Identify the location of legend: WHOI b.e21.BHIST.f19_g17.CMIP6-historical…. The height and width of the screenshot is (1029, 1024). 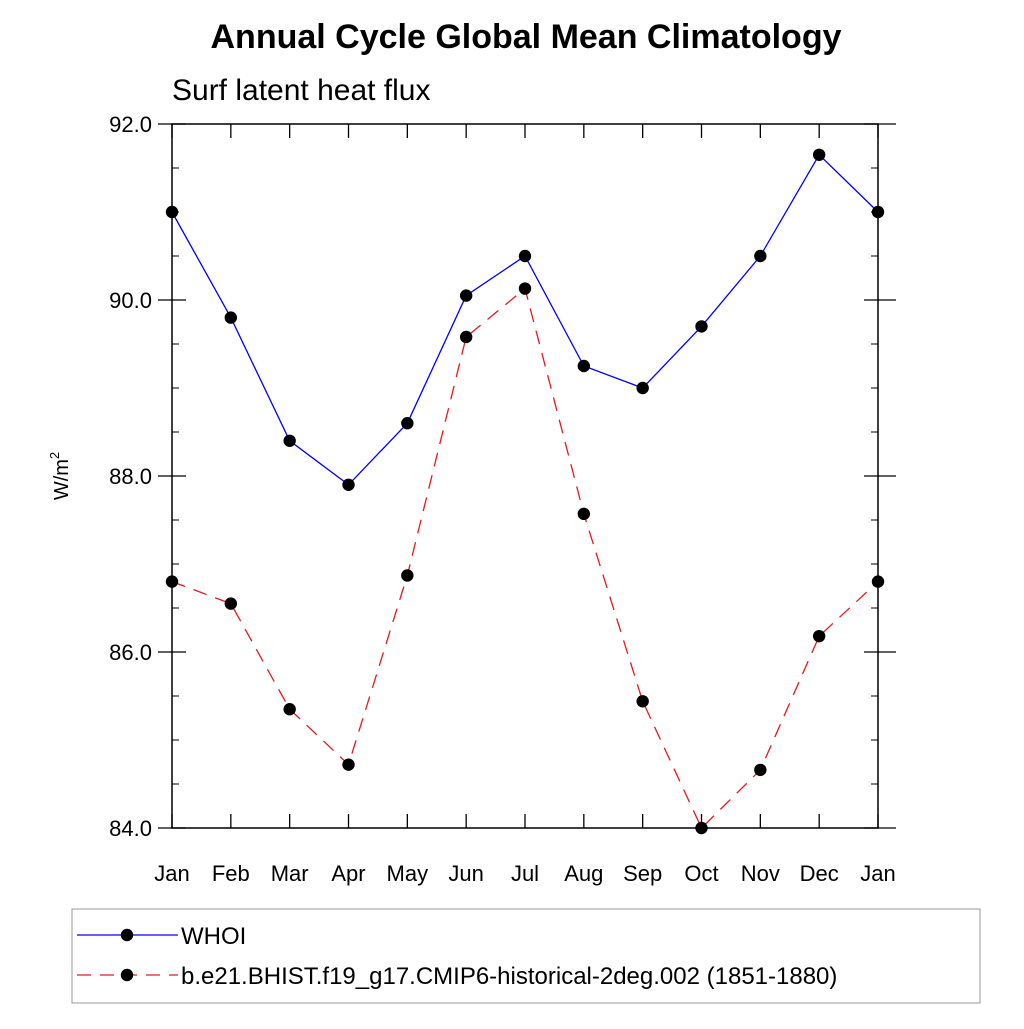
(526, 956).